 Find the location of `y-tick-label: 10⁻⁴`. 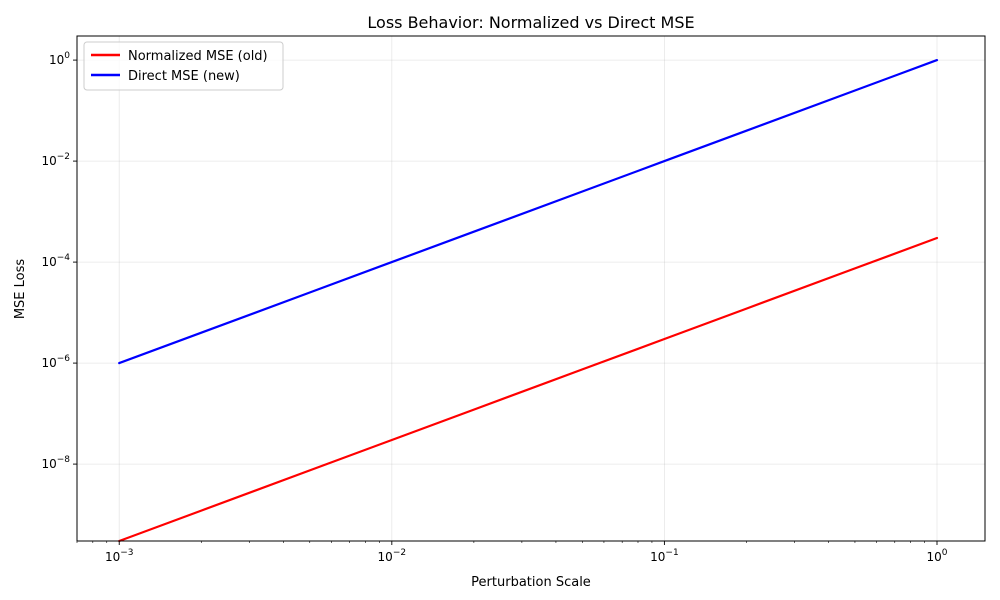

y-tick-label: 10⁻⁴ is located at coordinates (55, 261).